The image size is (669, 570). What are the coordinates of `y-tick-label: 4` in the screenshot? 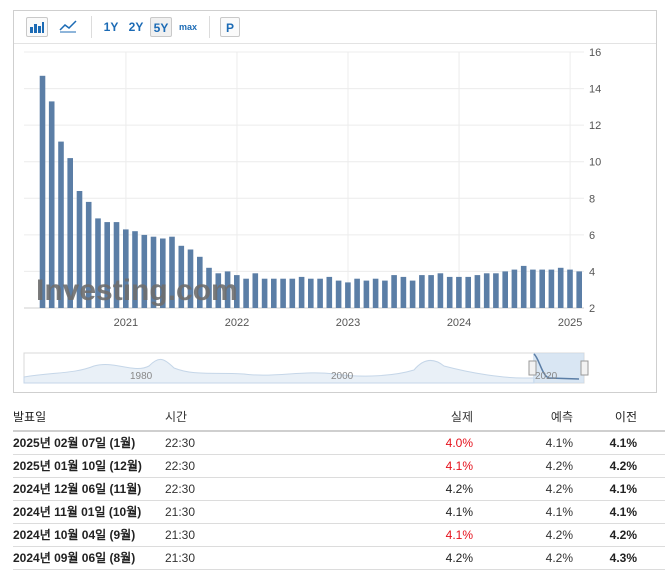 It's located at (592, 272).